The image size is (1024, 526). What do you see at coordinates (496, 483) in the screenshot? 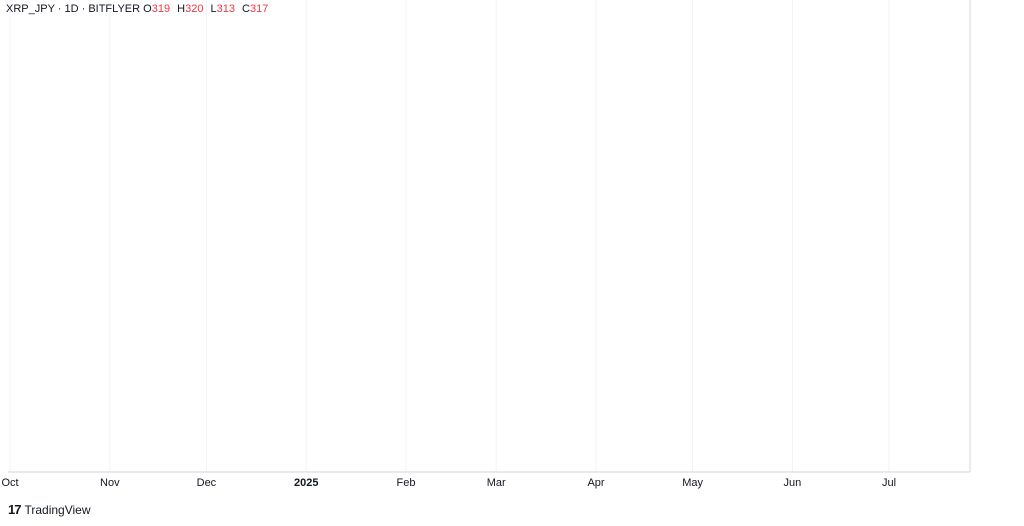
I see `x-tick-label: Mar` at bounding box center [496, 483].